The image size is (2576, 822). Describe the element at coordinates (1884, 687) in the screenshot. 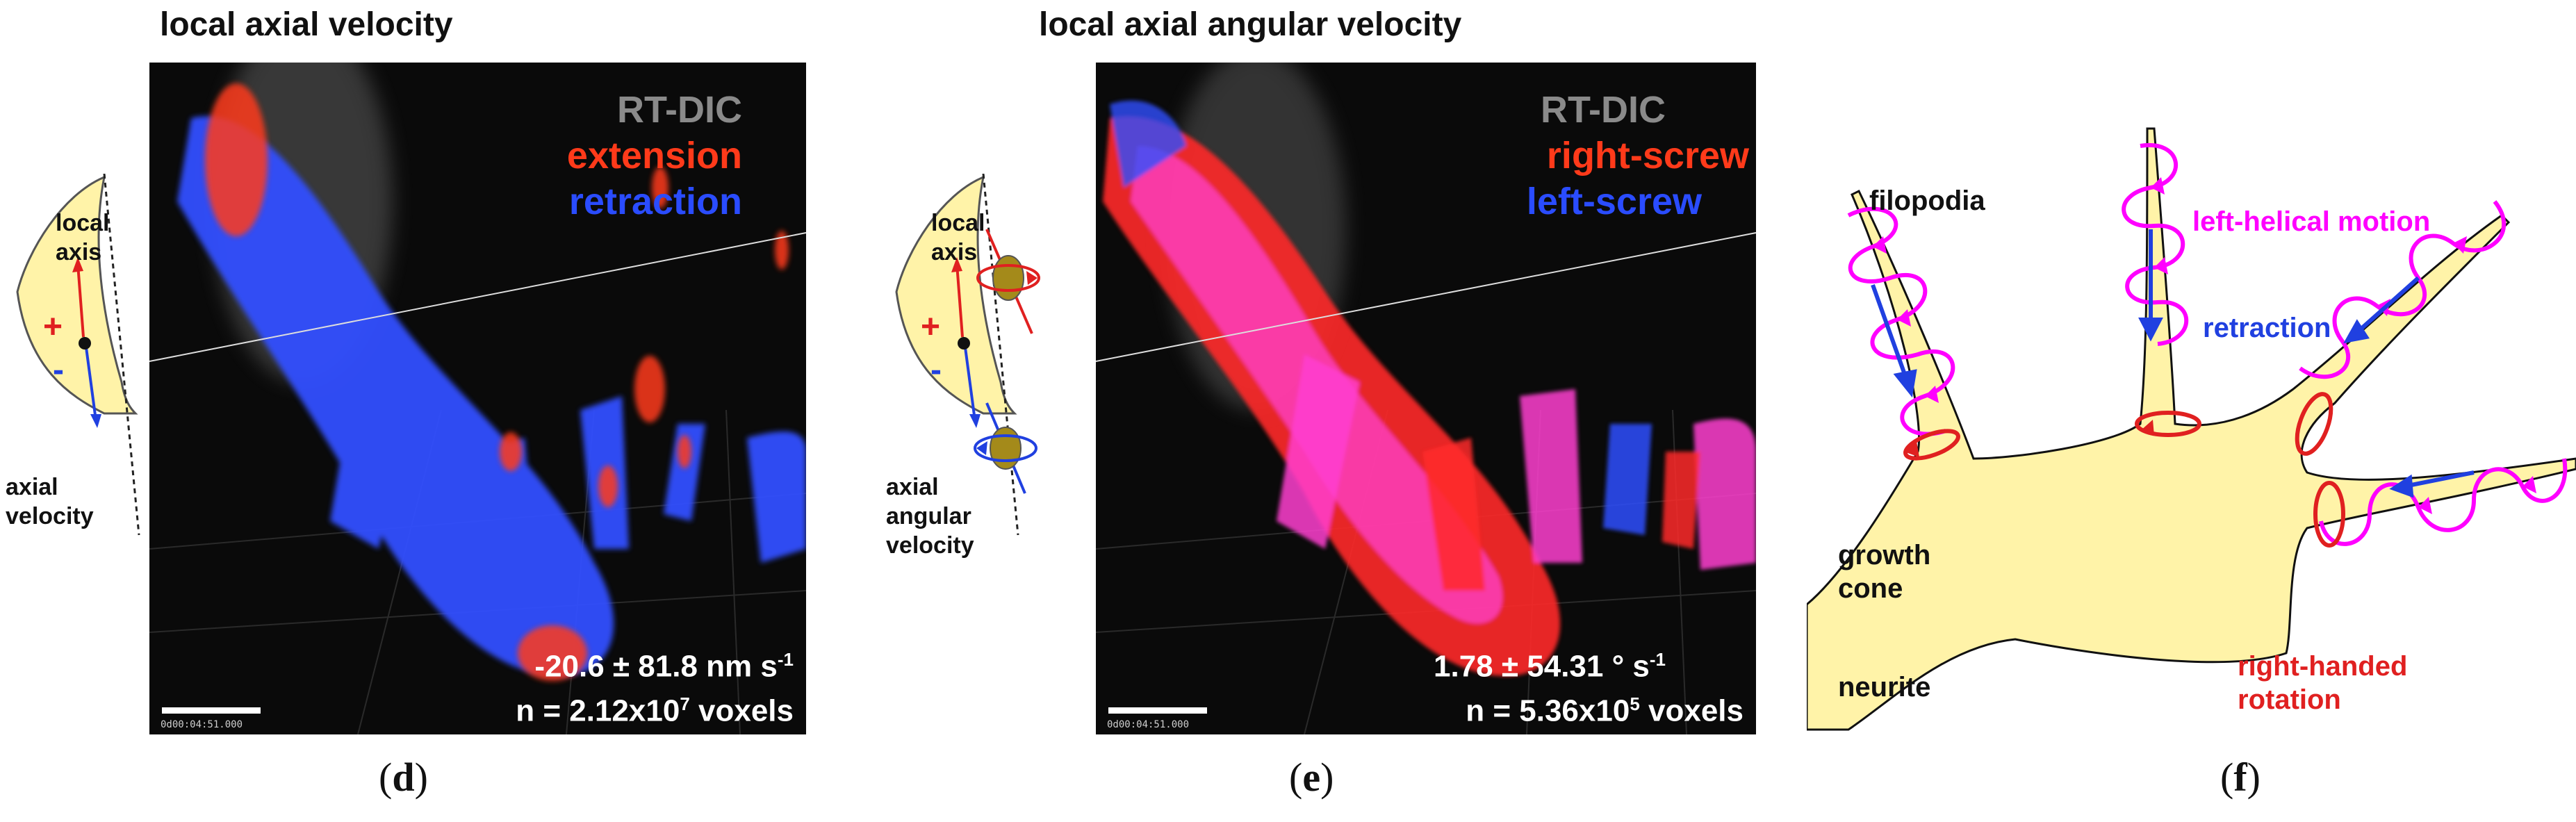

I see `neurite-label: neurite` at that location.